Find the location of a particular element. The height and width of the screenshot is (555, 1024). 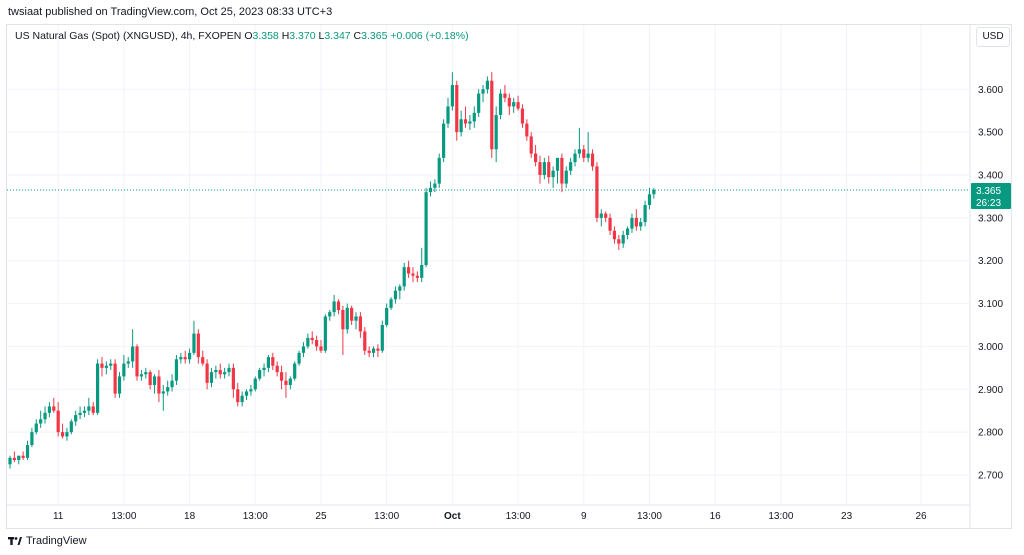

x-tick-label: 11 is located at coordinates (58, 516).